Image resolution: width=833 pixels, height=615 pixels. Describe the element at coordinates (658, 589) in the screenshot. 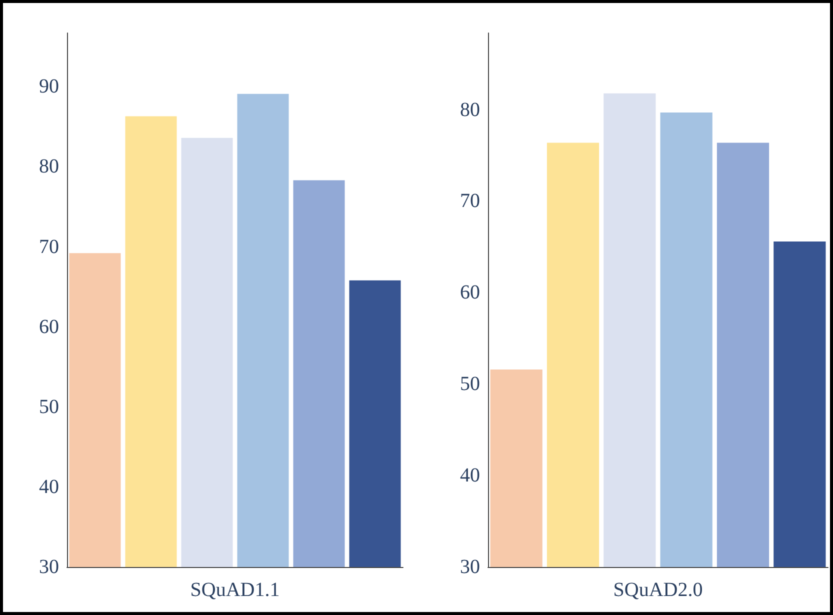

I see `x-axis-title: SQuAD2.0` at that location.